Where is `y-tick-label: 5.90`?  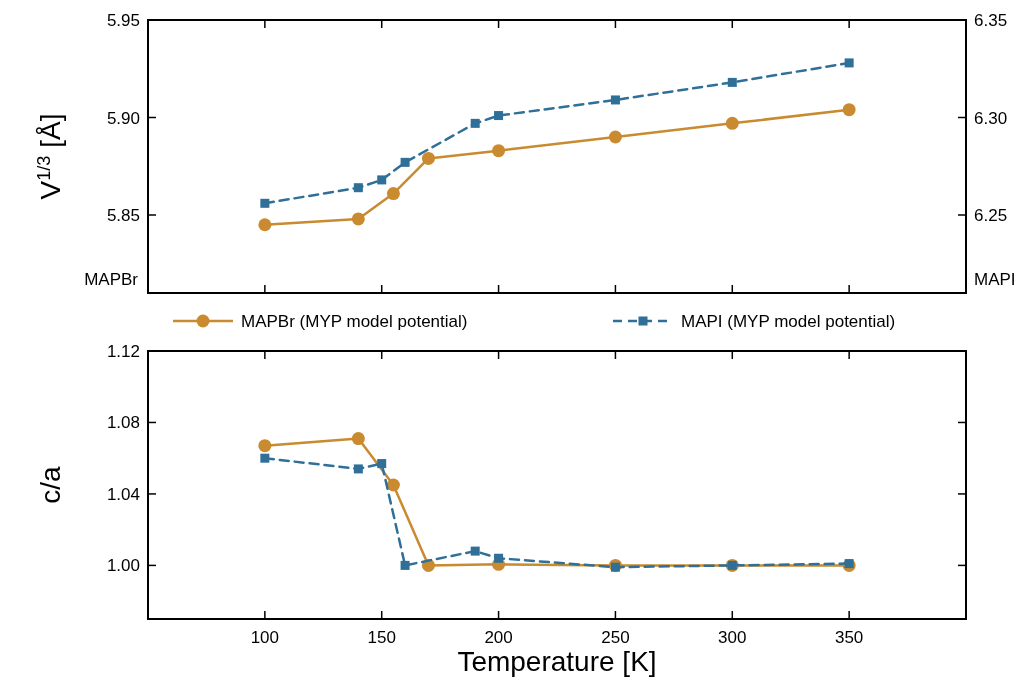
y-tick-label: 5.90 is located at coordinates (123, 118).